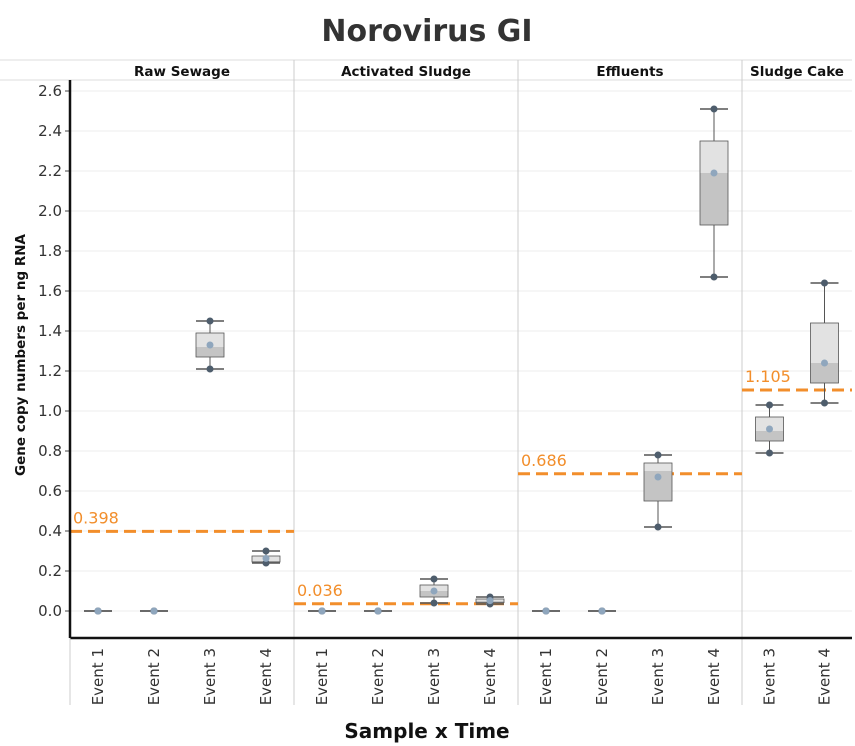 The width and height of the screenshot is (855, 746). What do you see at coordinates (50, 411) in the screenshot?
I see `y-tick-label: 1.0` at bounding box center [50, 411].